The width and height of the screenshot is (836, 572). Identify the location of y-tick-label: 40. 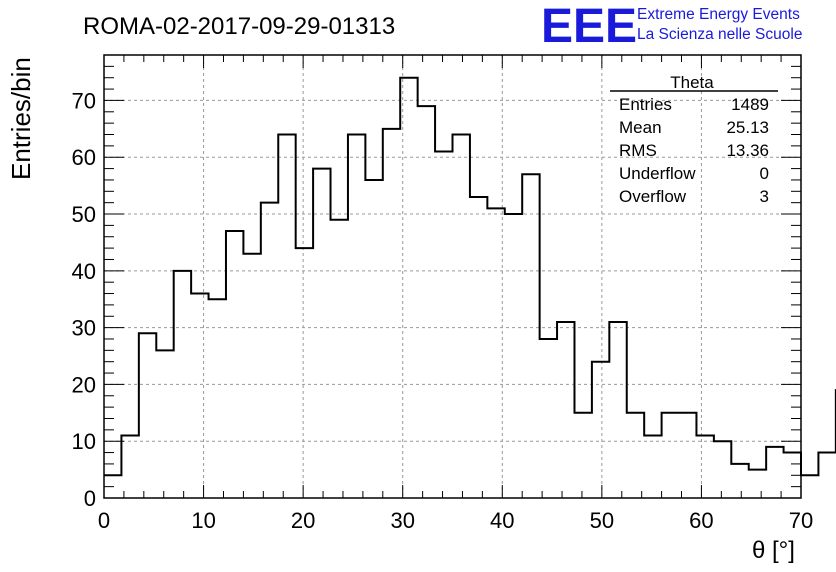
(84, 271).